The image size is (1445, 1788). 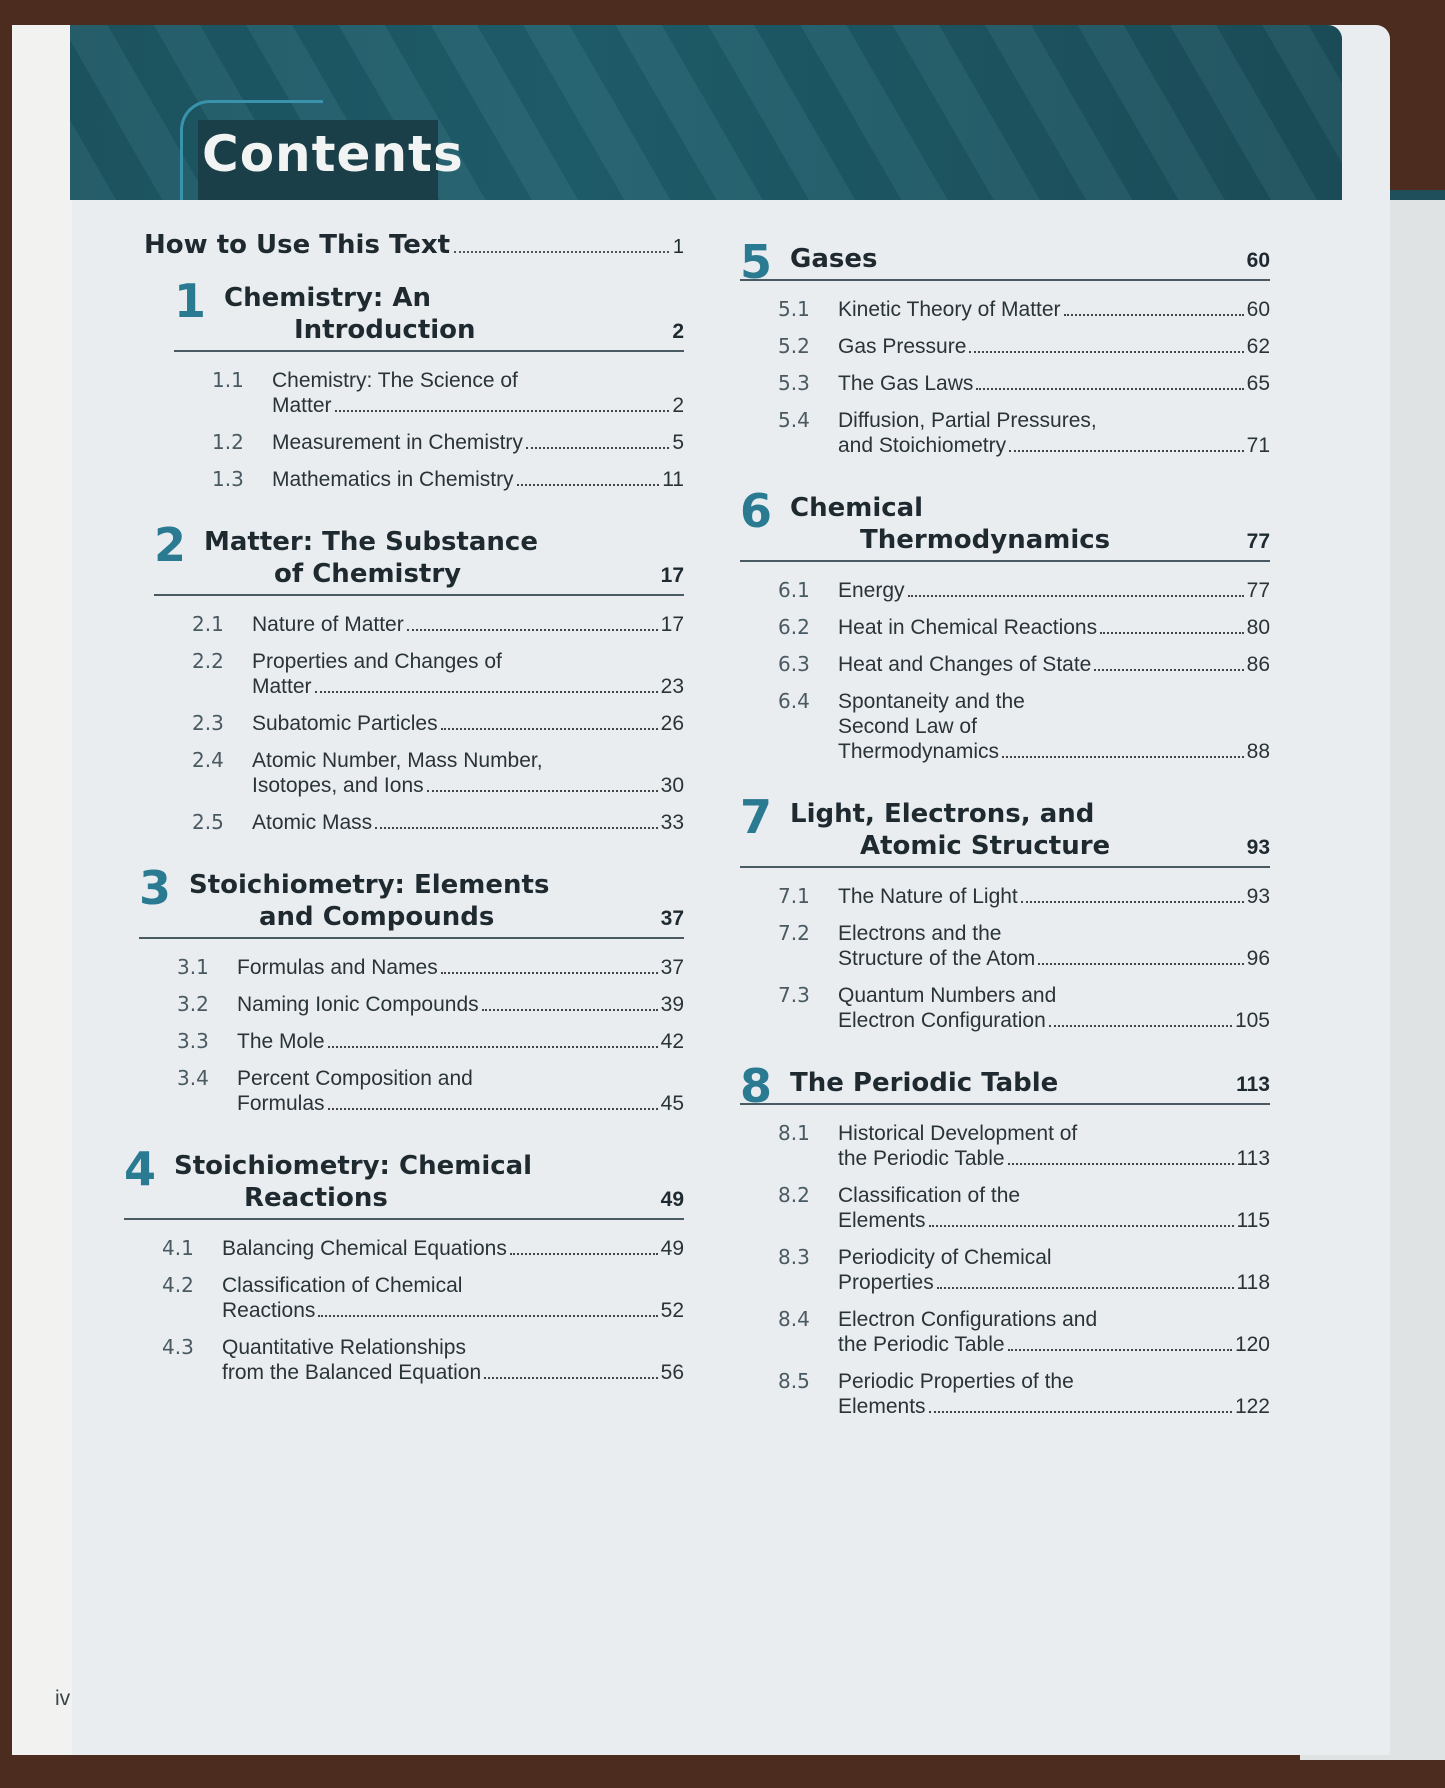 What do you see at coordinates (958, 1133) in the screenshot?
I see `section-title-line: Historical Development of` at bounding box center [958, 1133].